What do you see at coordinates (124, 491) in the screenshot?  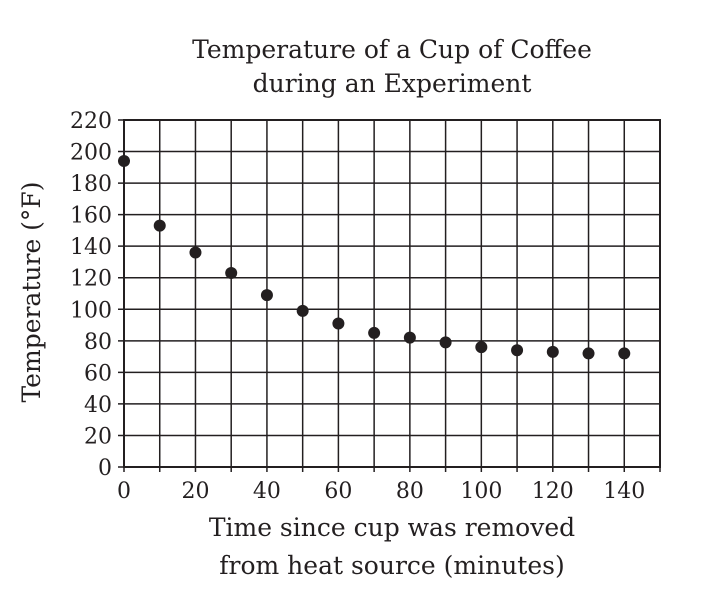 I see `x-tick-label: 0` at bounding box center [124, 491].